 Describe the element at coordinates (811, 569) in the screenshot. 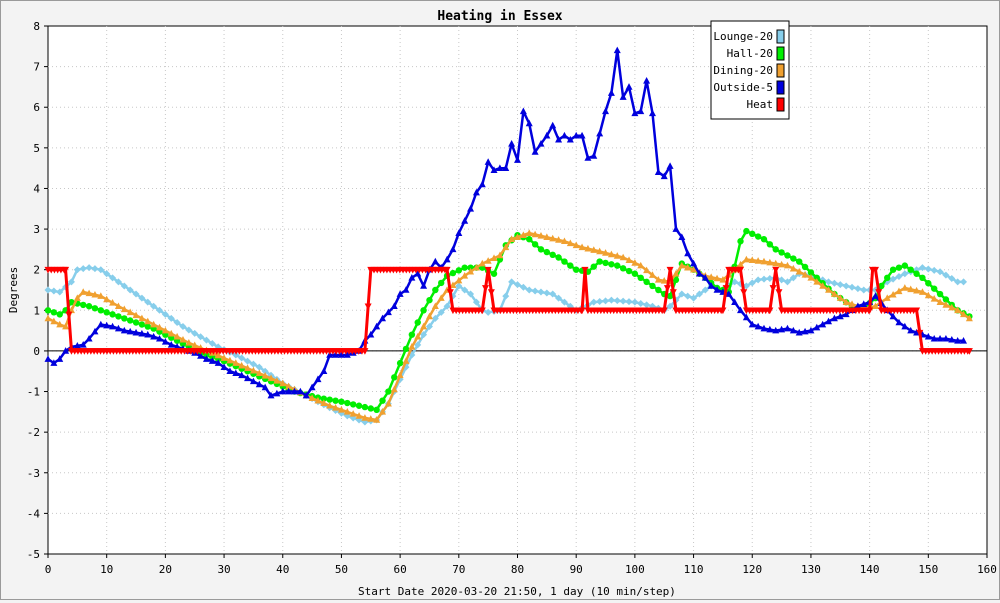

I see `x-tick-label: 130` at that location.